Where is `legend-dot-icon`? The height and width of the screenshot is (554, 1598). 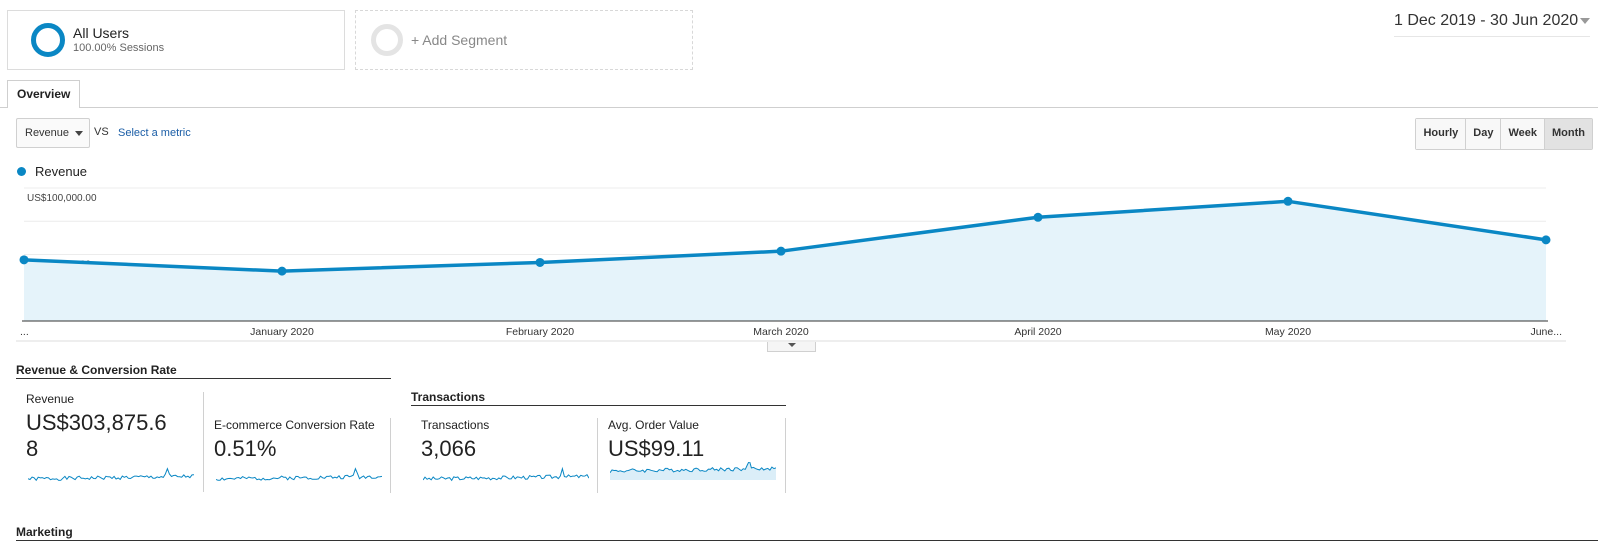 legend-dot-icon is located at coordinates (21, 171).